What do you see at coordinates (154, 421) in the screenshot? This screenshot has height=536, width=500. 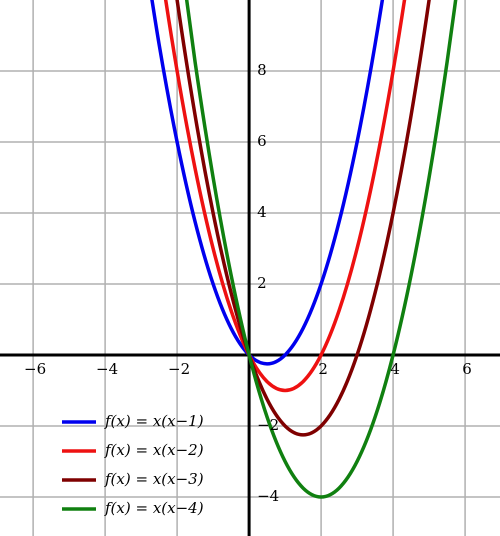 I see `legend-label: f(x) = x(x−1)` at bounding box center [154, 421].